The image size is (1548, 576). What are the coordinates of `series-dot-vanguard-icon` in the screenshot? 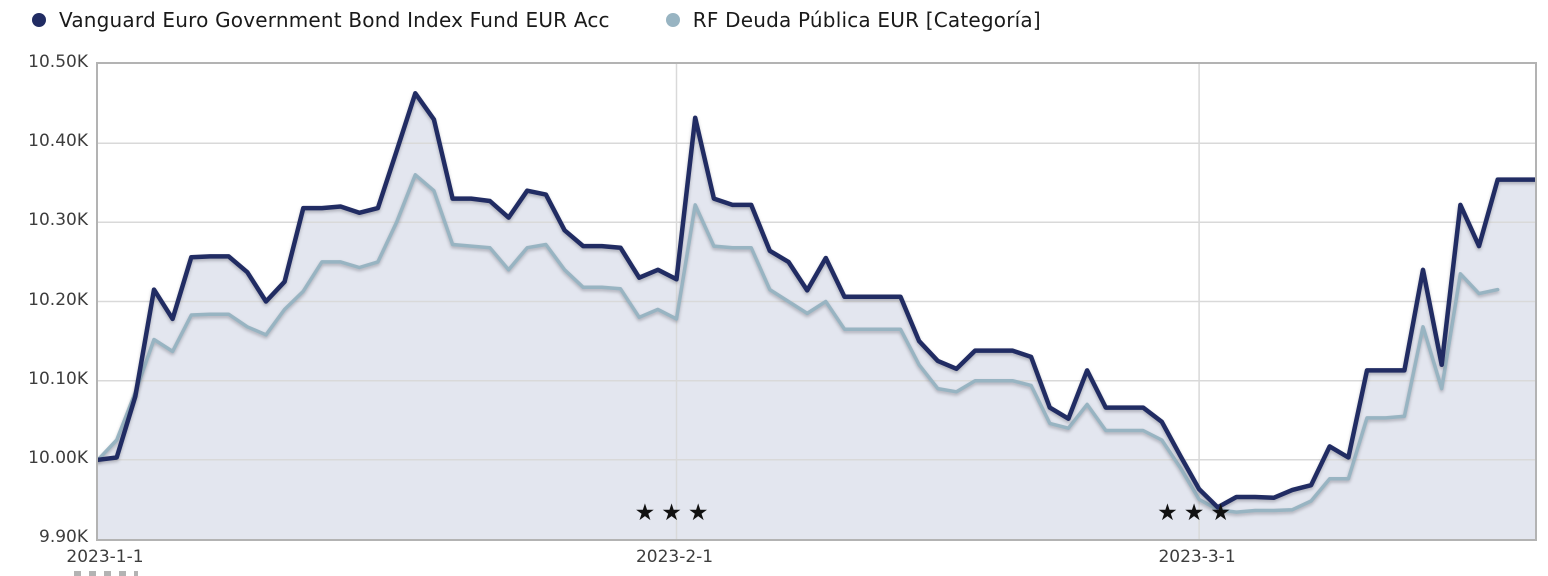 It's located at (39, 20).